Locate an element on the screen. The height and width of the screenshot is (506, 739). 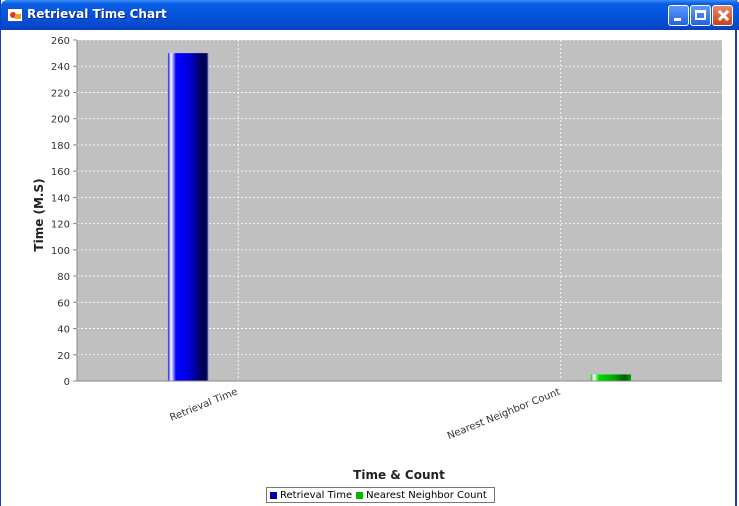
y-tick-label: 140 is located at coordinates (60, 198).